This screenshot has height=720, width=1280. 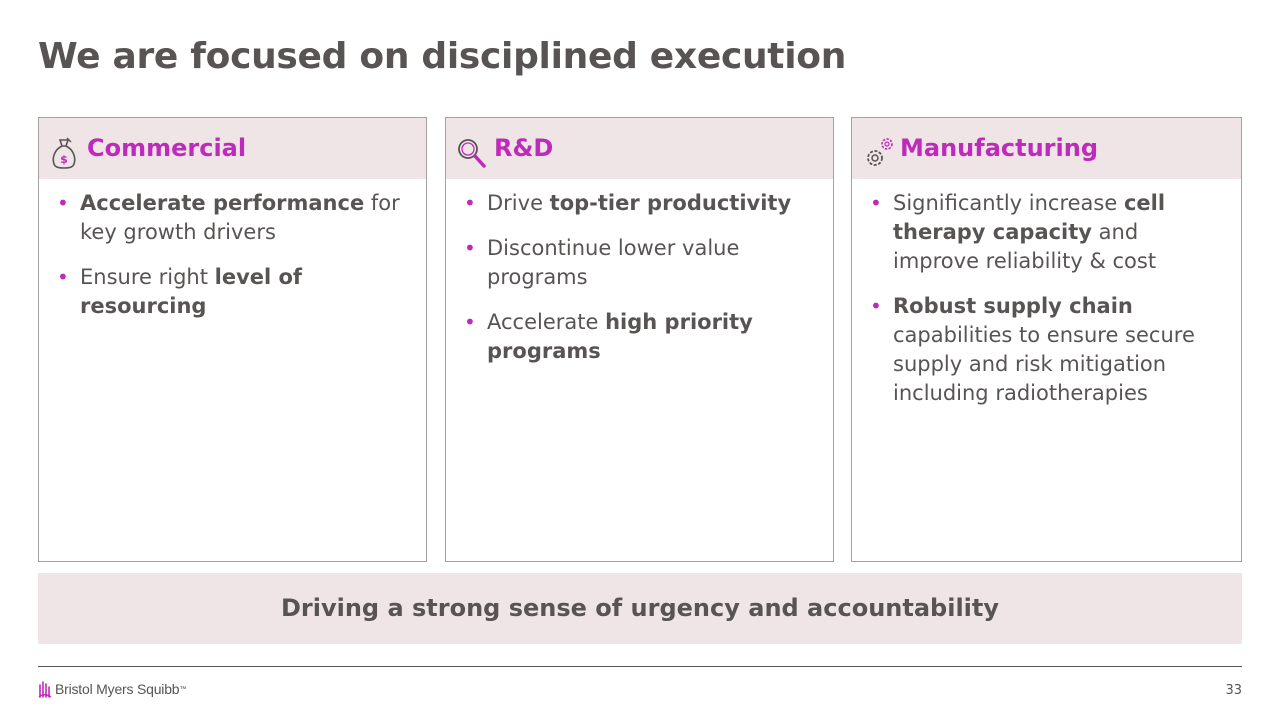 I want to click on bullet-item: Accelerate high priority programs, so click(x=638, y=337).